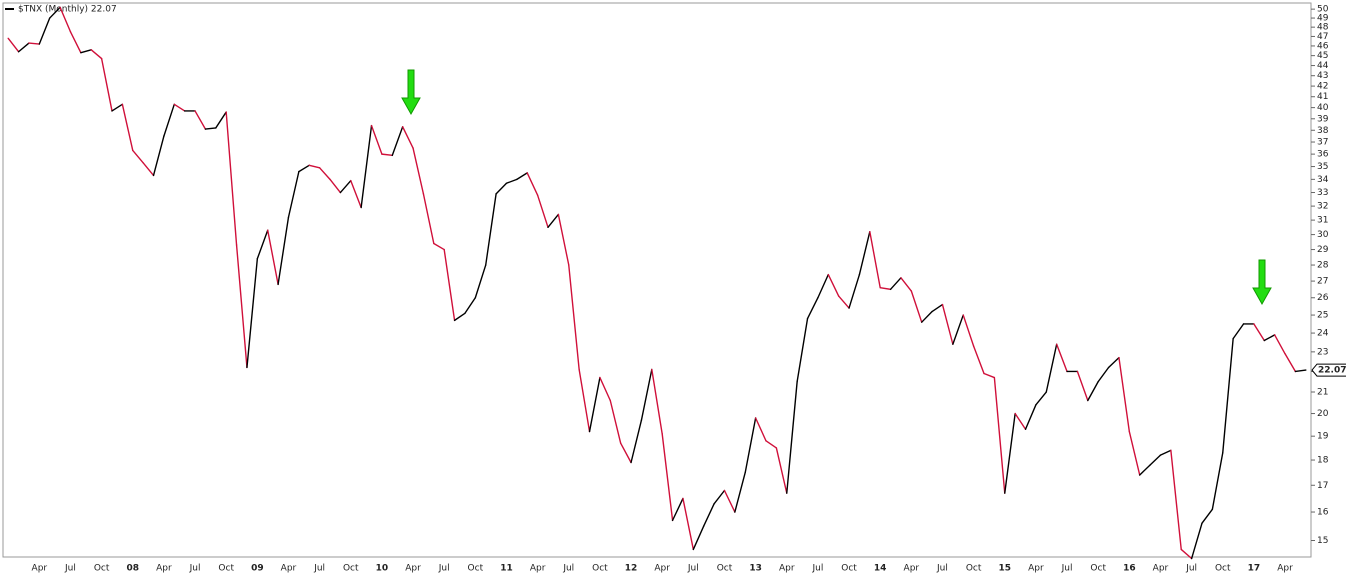  Describe the element at coordinates (1323, 46) in the screenshot. I see `y-tick-label: 46` at that location.